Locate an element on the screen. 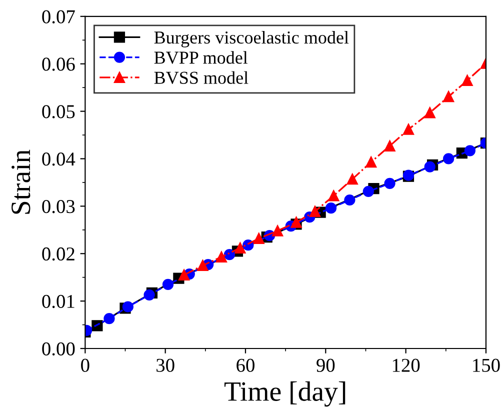  x-tick-label: 0 is located at coordinates (85, 365).